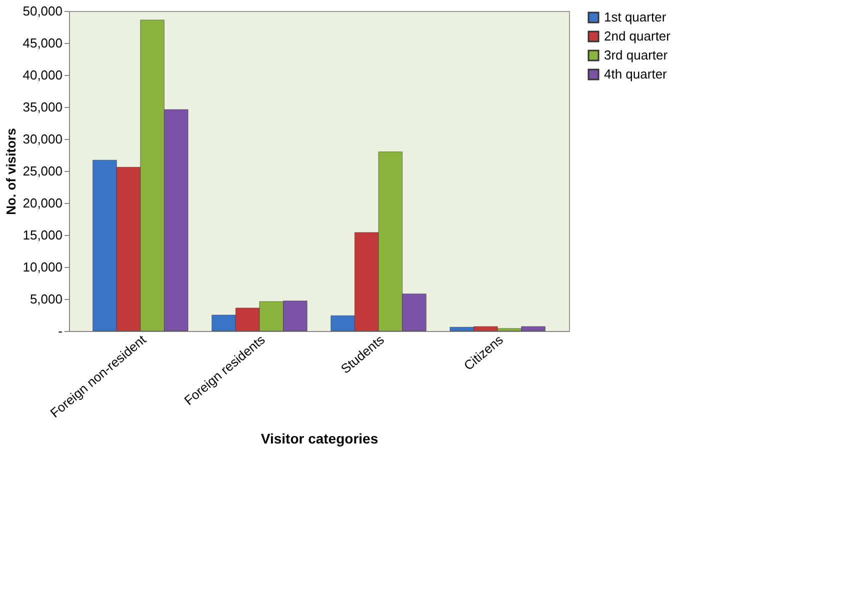  Describe the element at coordinates (636, 74) in the screenshot. I see `legend-label: 4th quarter` at that location.